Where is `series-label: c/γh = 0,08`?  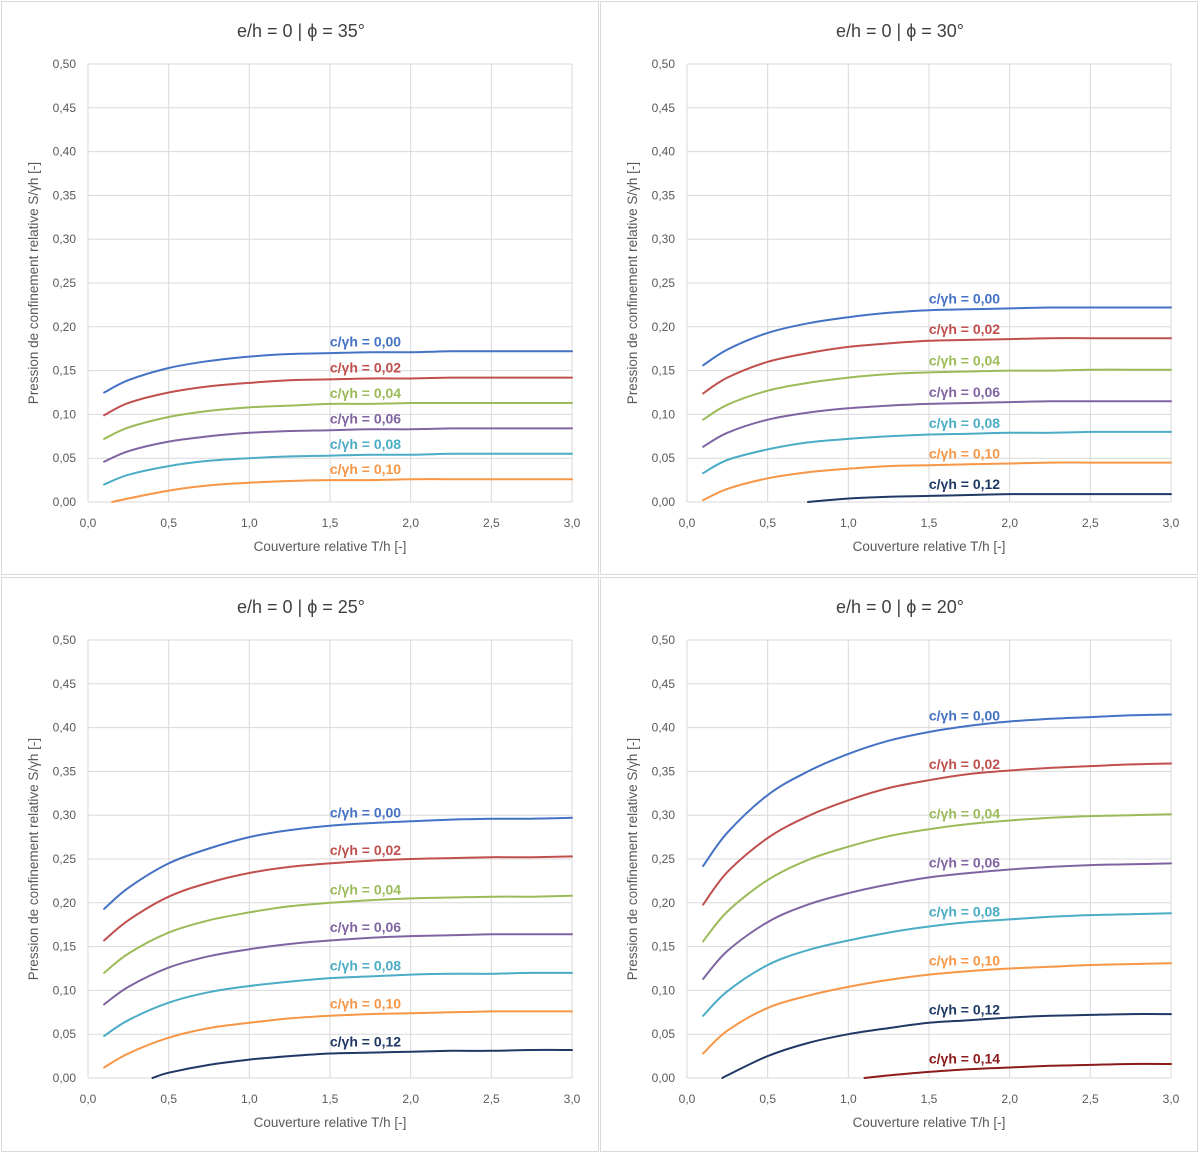 series-label: c/γh = 0,08 is located at coordinates (365, 966).